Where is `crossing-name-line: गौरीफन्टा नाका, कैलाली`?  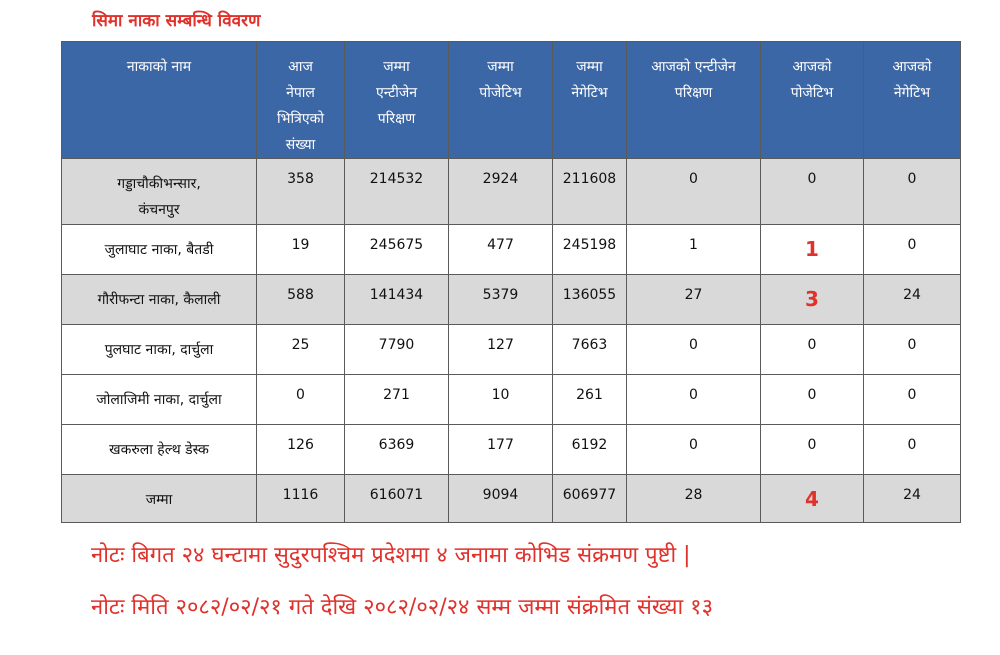 crossing-name-line: गौरीफन्टा नाका, कैलाली is located at coordinates (159, 300).